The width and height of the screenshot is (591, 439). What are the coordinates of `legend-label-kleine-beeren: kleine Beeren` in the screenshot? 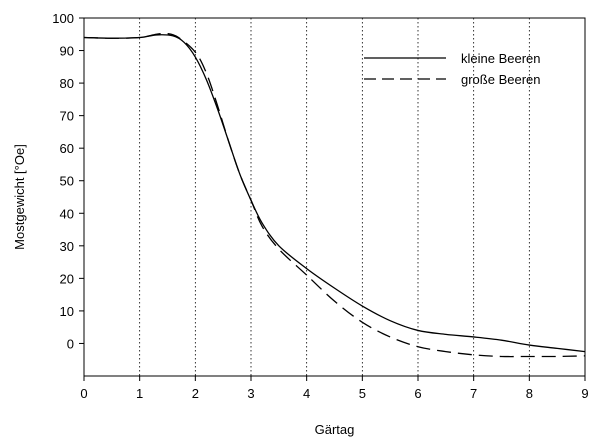 It's located at (501, 58).